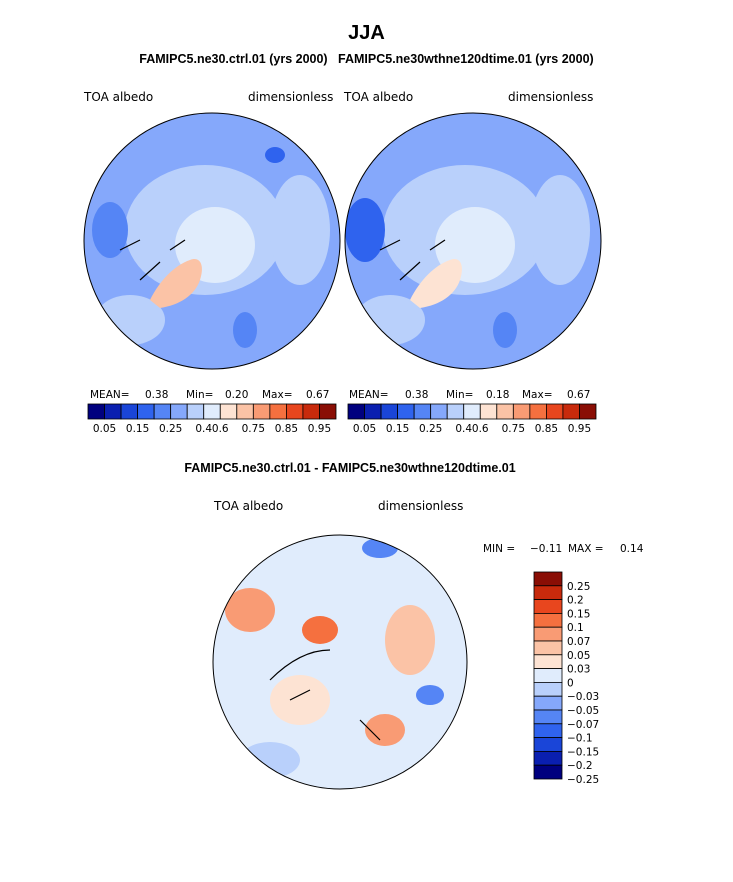  What do you see at coordinates (546, 429) in the screenshot?
I see `panel2-colorbar-tick-label: 0.85` at bounding box center [546, 429].